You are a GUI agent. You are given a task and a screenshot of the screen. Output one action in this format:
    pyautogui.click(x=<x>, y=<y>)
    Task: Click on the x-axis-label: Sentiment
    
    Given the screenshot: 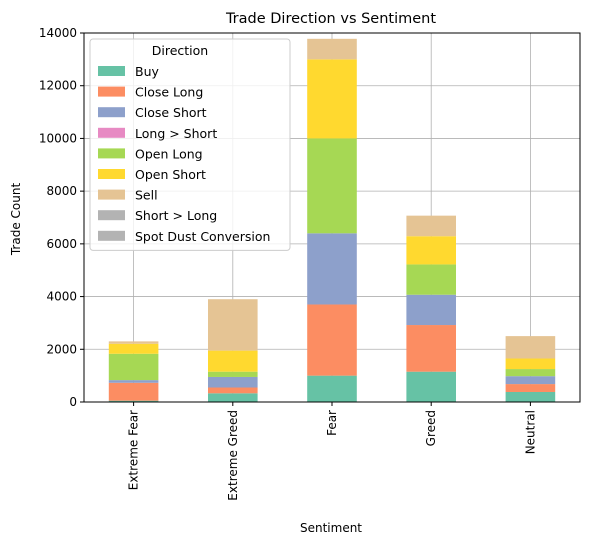 What is the action you would take?
    pyautogui.click(x=331, y=528)
    